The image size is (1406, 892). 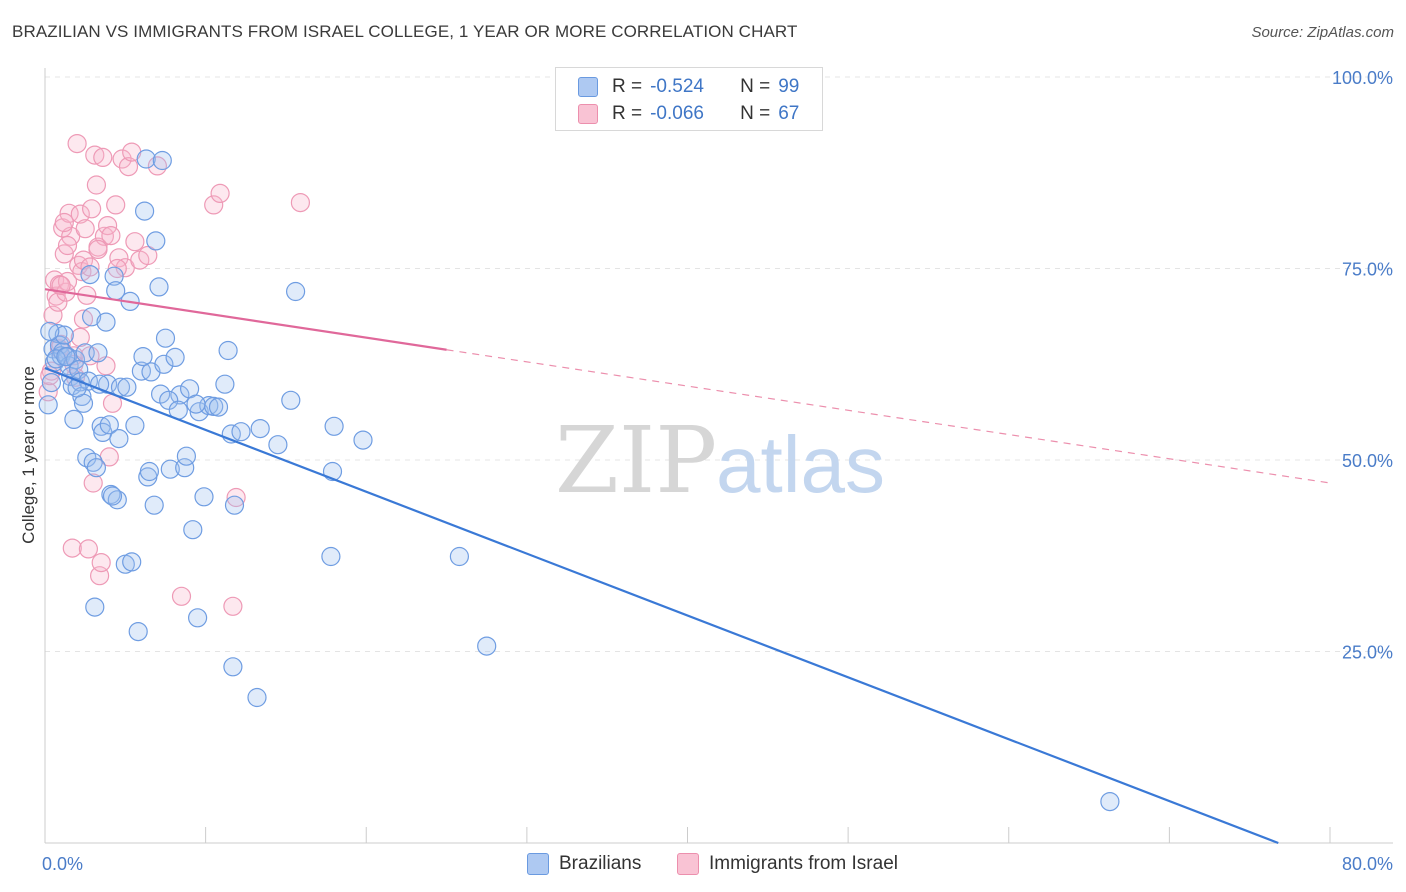 What do you see at coordinates (1367, 653) in the screenshot?
I see `y-tick-label: 25.0%` at bounding box center [1367, 653].